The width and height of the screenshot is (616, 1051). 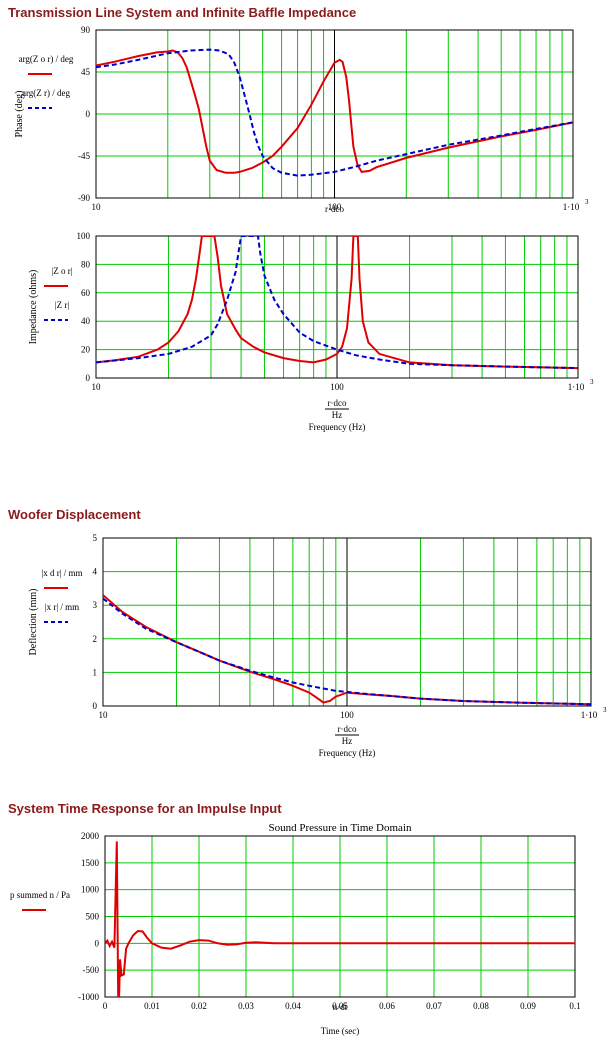 I want to click on legend-label: |Z r|, so click(x=62, y=305).